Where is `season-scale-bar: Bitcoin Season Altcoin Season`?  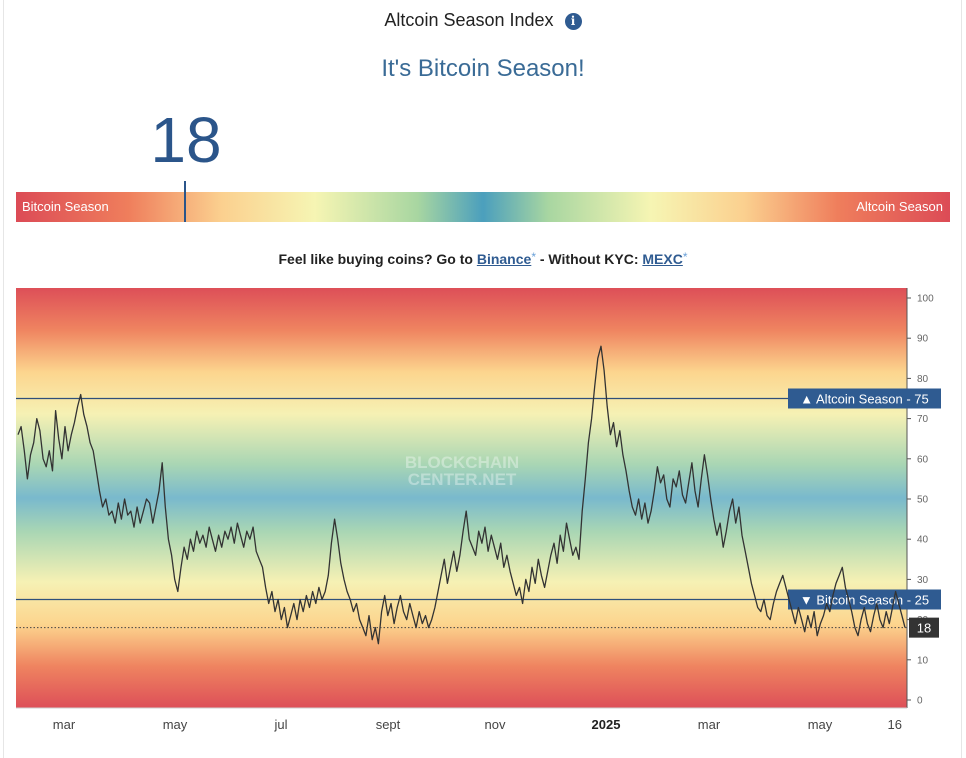
season-scale-bar: Bitcoin Season Altcoin Season is located at coordinates (483, 207).